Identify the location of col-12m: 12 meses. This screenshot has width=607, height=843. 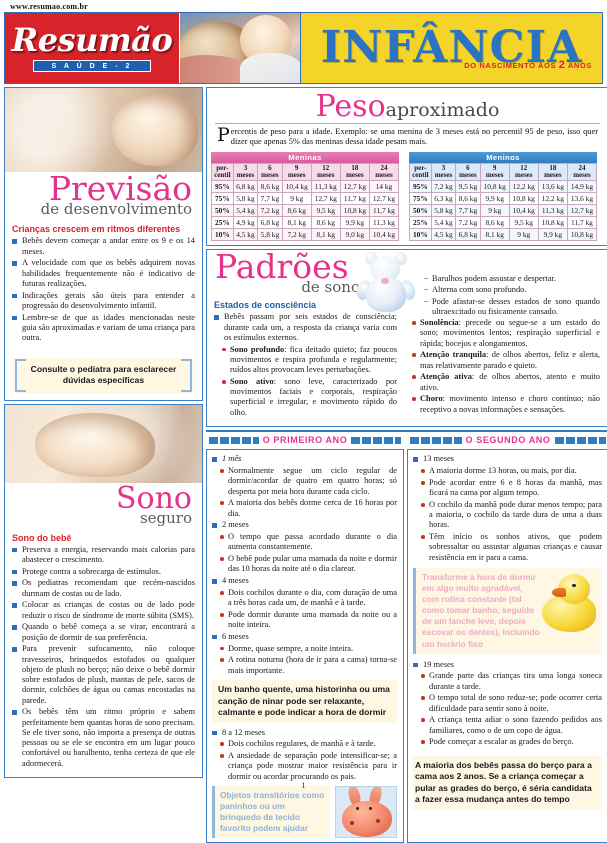
(325, 172).